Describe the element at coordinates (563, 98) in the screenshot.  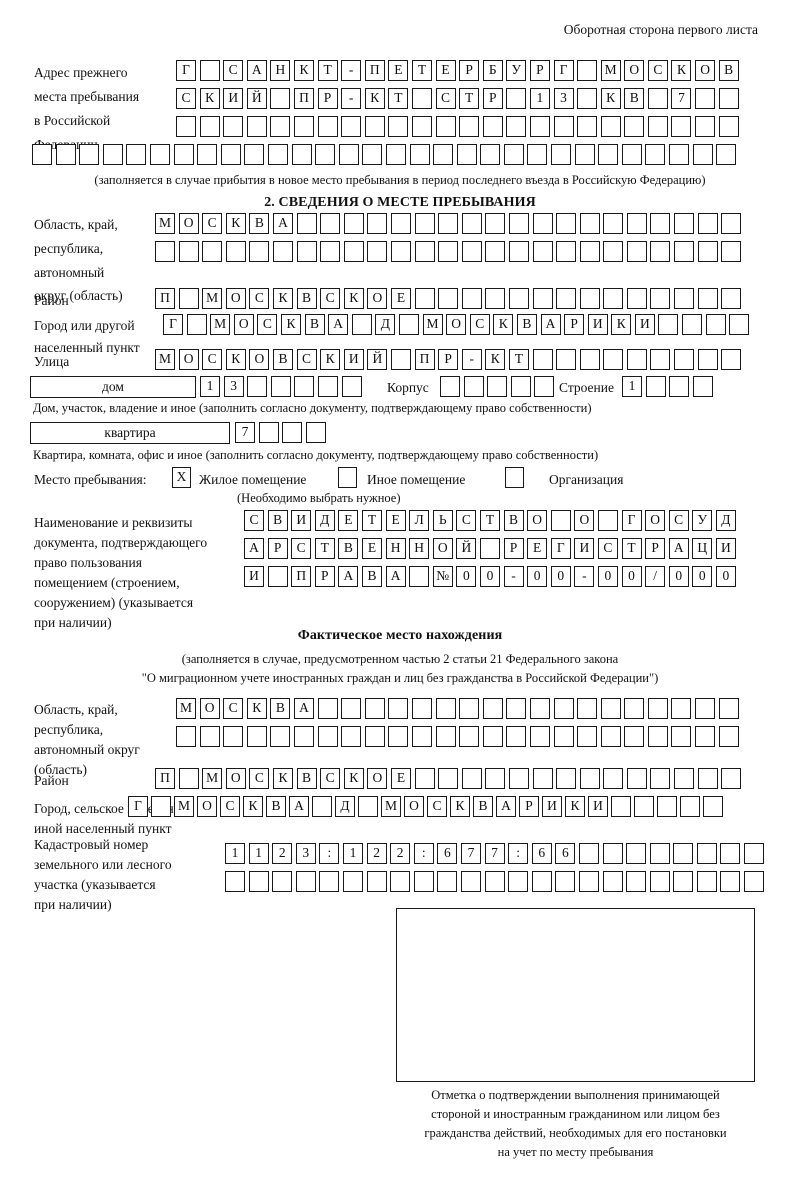
I see `char-cell: 3` at that location.